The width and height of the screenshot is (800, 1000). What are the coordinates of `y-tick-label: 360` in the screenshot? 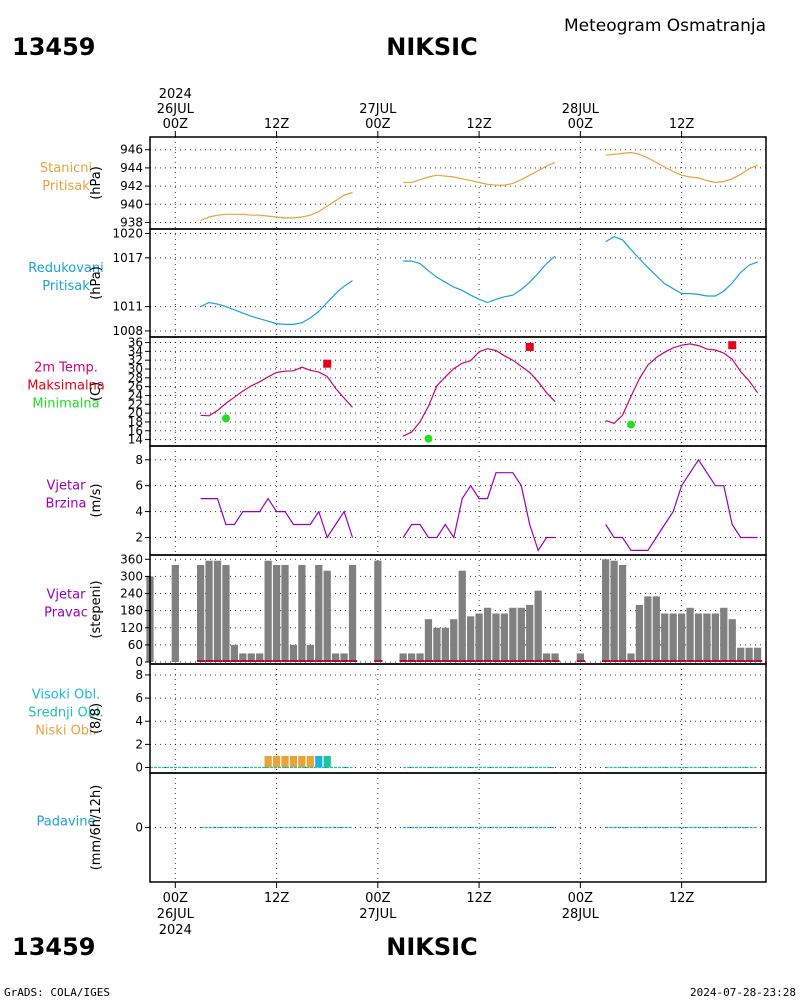 It's located at (131, 559).